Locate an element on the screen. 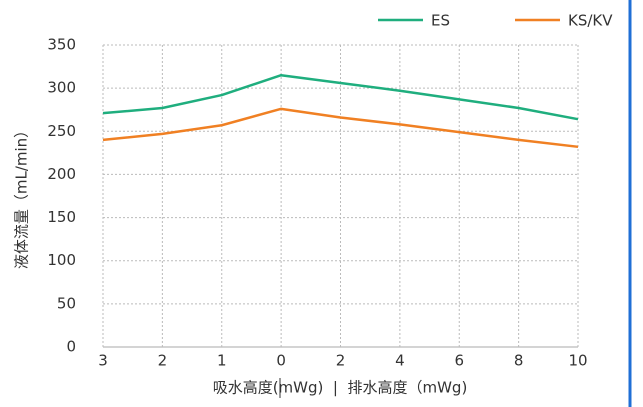 The width and height of the screenshot is (643, 407). y-tick-label: 300 is located at coordinates (61, 88).